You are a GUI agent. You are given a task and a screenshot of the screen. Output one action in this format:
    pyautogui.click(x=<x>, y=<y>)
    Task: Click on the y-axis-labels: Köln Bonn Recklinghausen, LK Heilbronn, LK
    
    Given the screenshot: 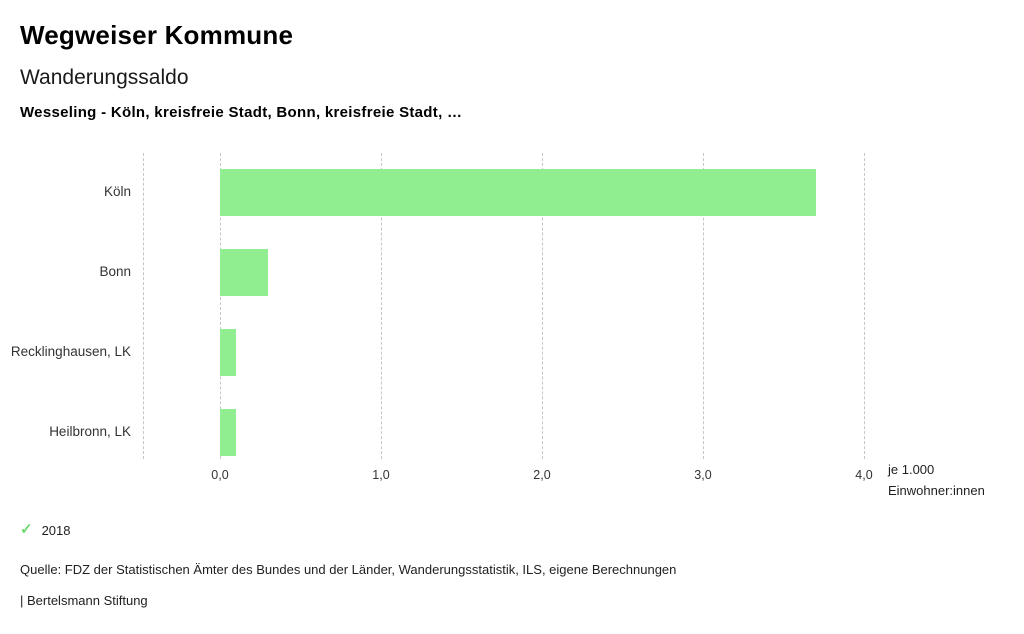 What is the action you would take?
    pyautogui.click(x=65, y=306)
    